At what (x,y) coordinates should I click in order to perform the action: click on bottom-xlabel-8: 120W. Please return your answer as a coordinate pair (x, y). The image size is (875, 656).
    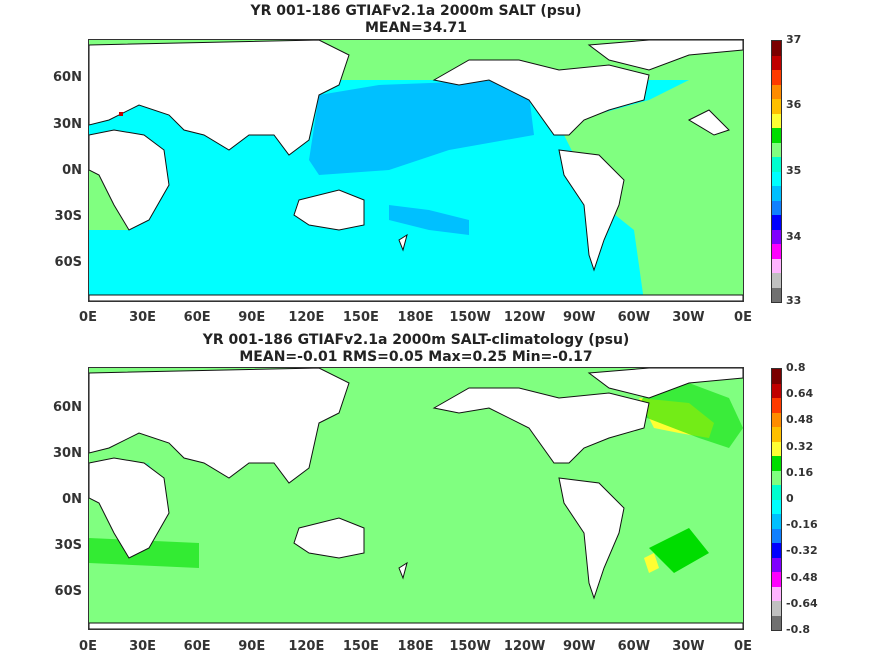
    Looking at the image, I should click on (524, 646).